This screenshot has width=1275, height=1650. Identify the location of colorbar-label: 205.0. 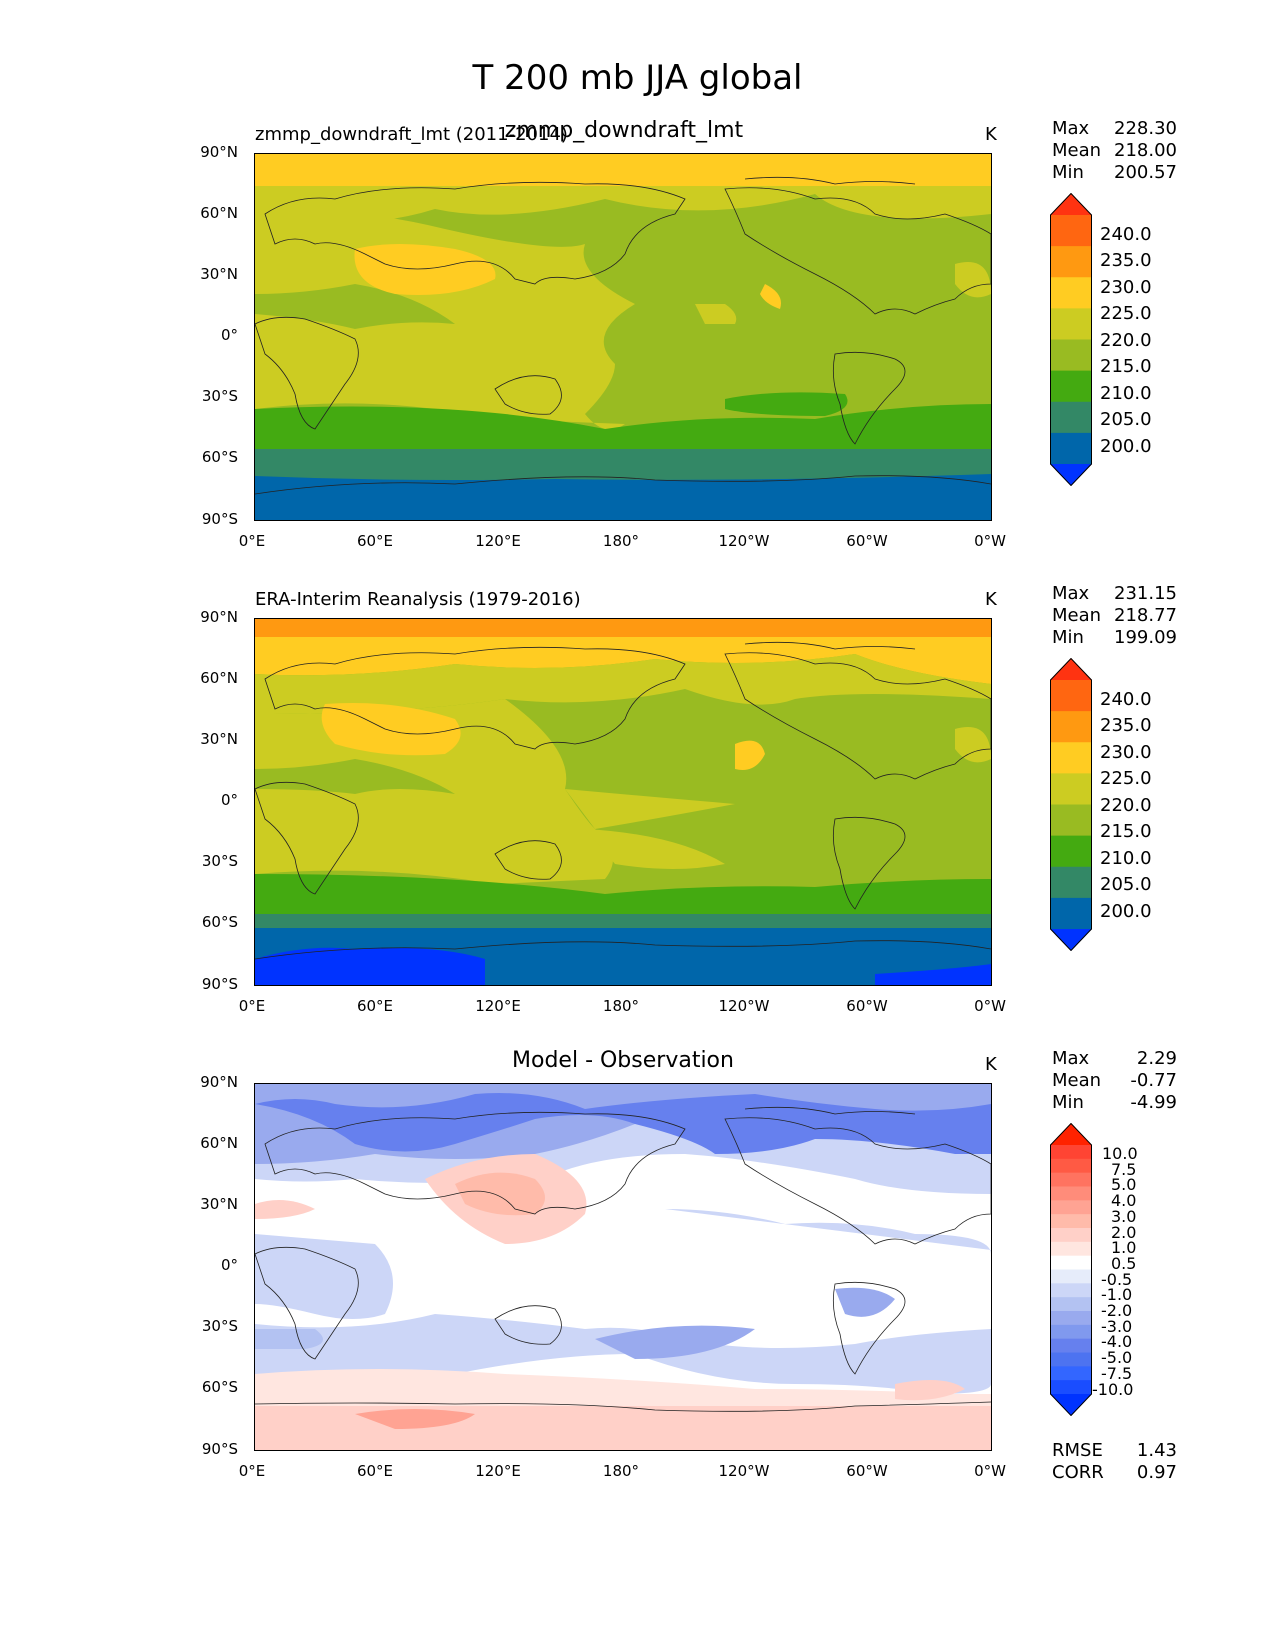
(1126, 884).